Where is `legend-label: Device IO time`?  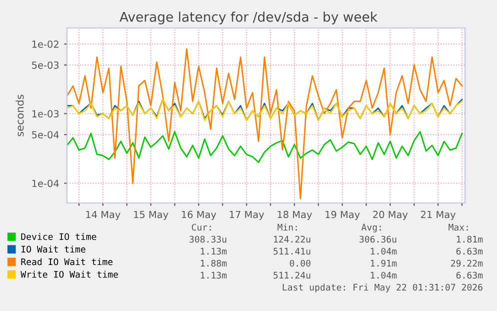 legend-label: Device IO time is located at coordinates (58, 236).